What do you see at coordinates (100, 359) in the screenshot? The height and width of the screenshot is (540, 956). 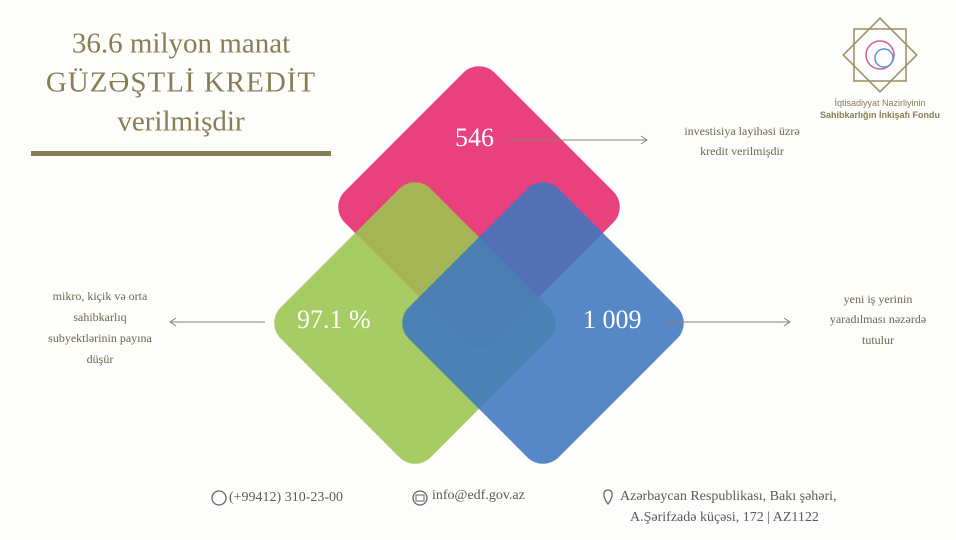 I see `stat-caption: düşür` at bounding box center [100, 359].